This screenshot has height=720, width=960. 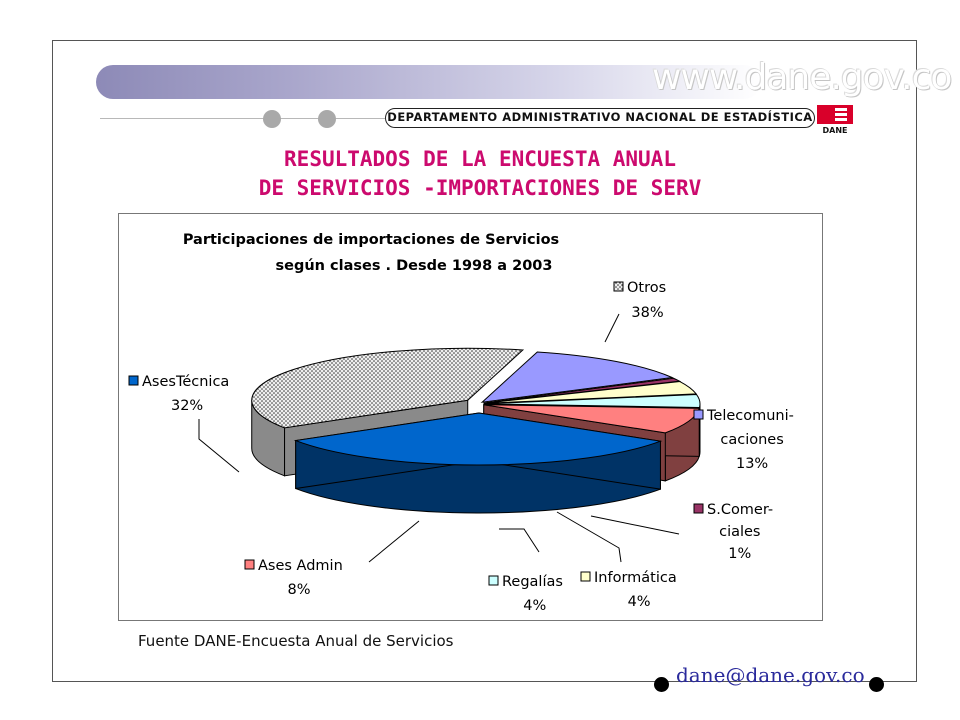 What do you see at coordinates (532, 582) in the screenshot?
I see `slice-name-label: Regalías` at bounding box center [532, 582].